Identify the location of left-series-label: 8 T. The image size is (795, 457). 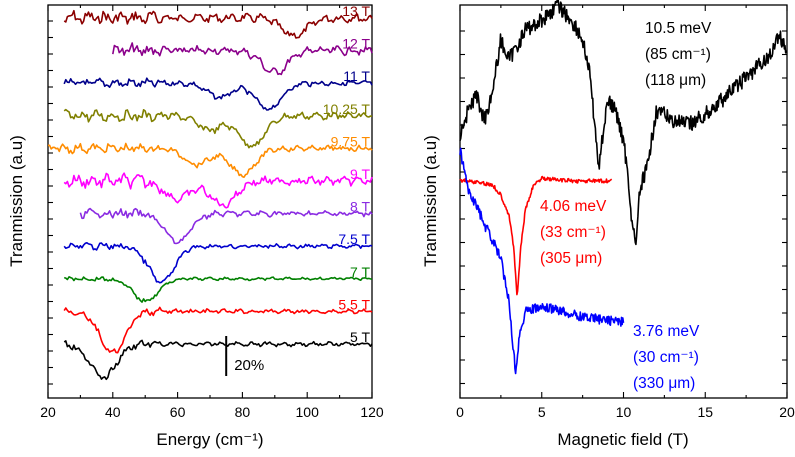
(360, 207).